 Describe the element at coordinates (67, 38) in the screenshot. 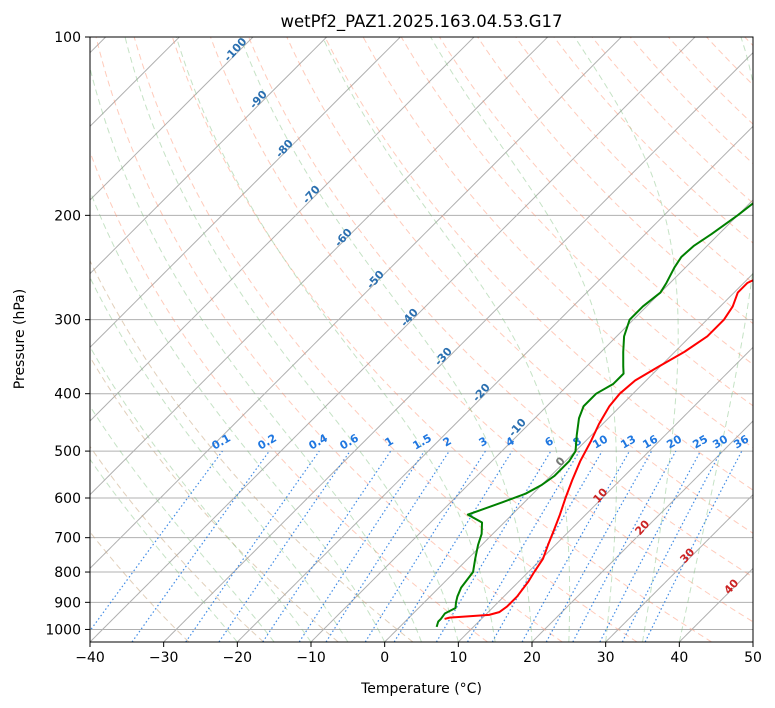

I see `y-tick-label: 100` at that location.